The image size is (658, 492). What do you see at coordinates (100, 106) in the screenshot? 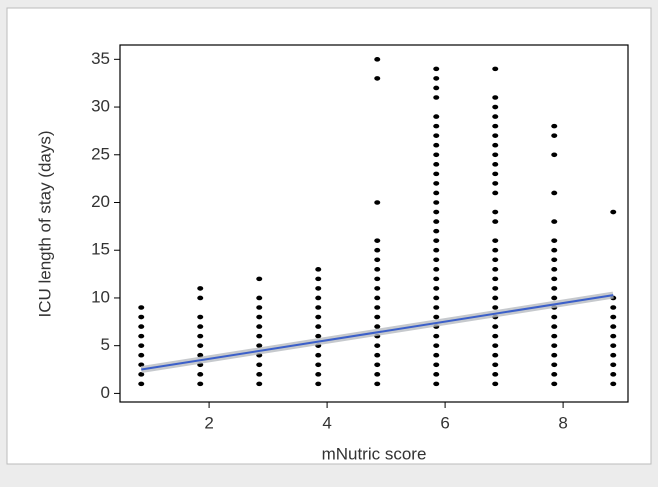
I see `y-tick-label: 30` at bounding box center [100, 106].